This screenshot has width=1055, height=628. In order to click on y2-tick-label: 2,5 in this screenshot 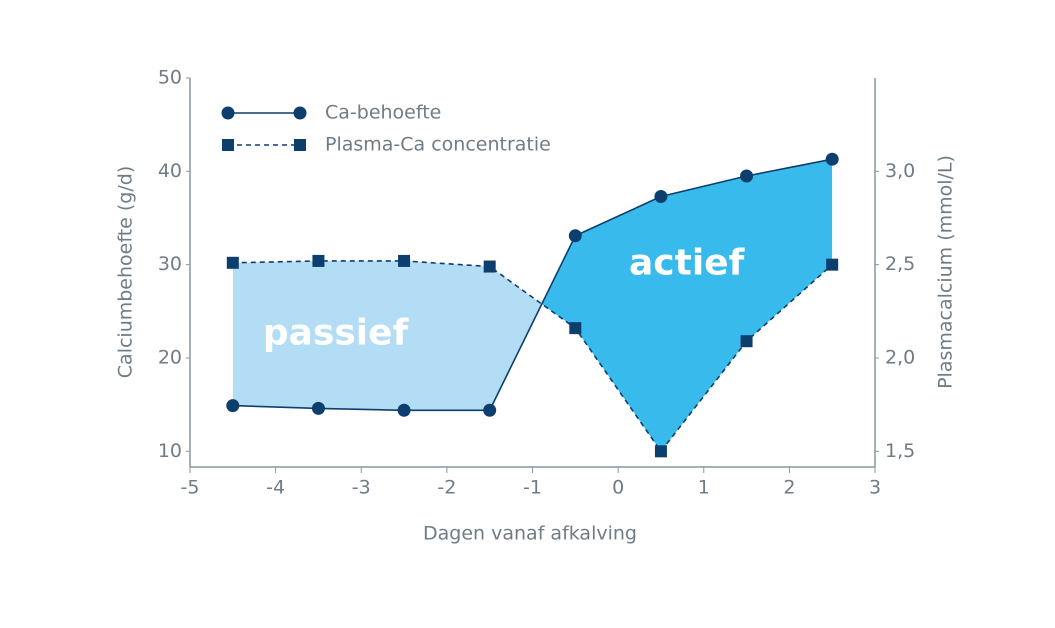, I will do `click(900, 264)`.